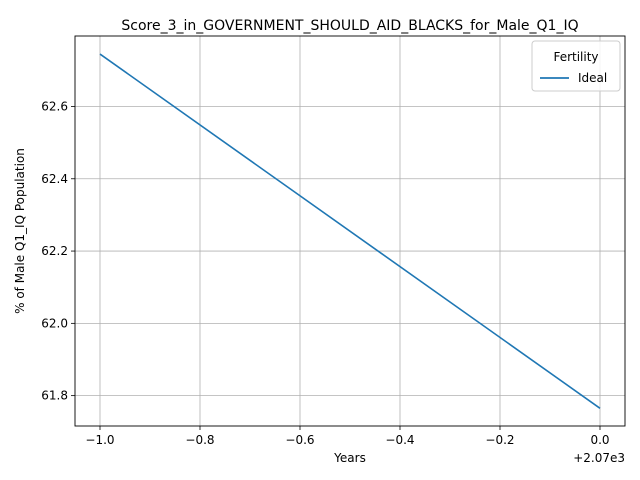  What do you see at coordinates (599, 458) in the screenshot?
I see `x-axis-offset-label: +2.07e3` at bounding box center [599, 458].